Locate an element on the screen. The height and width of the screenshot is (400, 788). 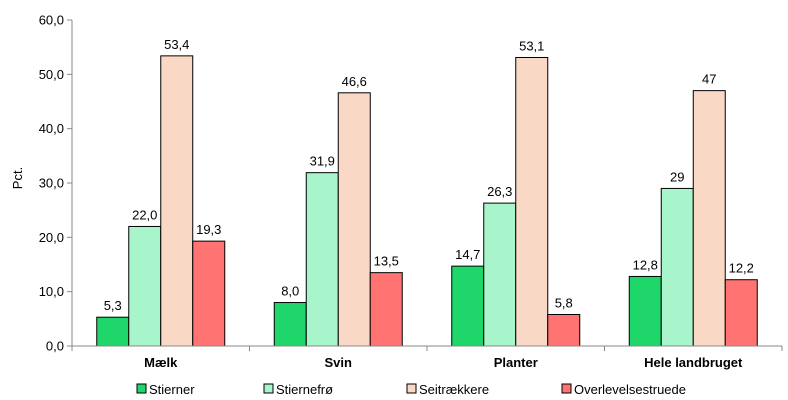
data-label: 31,9 is located at coordinates (322, 161).